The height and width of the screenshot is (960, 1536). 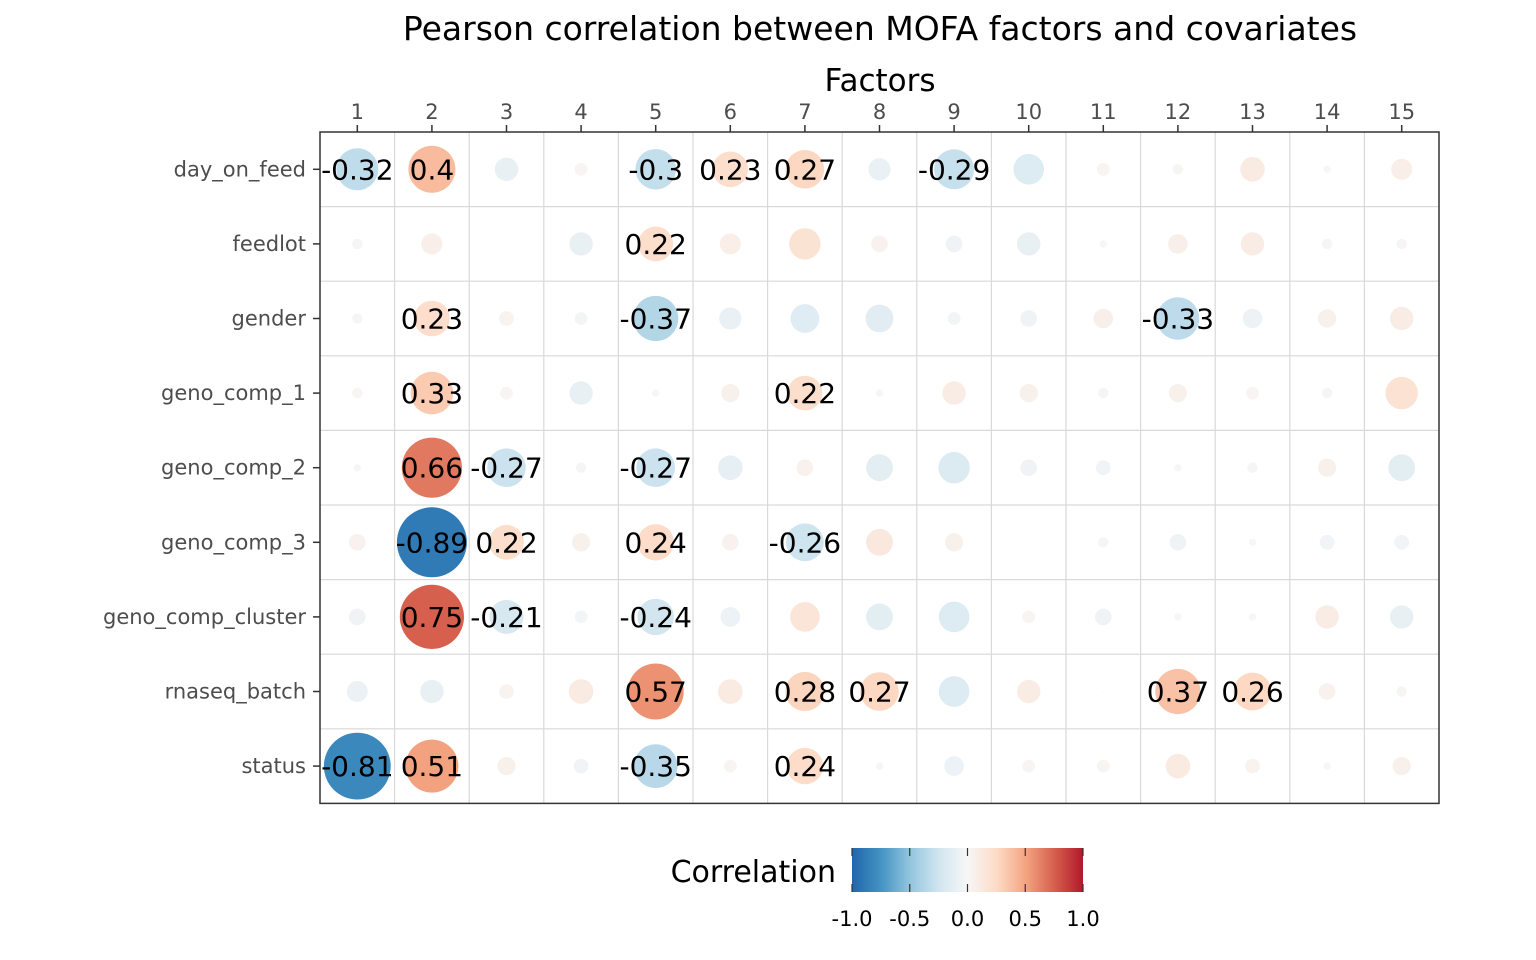 What do you see at coordinates (1103, 112) in the screenshot?
I see `x-tick-label-11: 11` at bounding box center [1103, 112].